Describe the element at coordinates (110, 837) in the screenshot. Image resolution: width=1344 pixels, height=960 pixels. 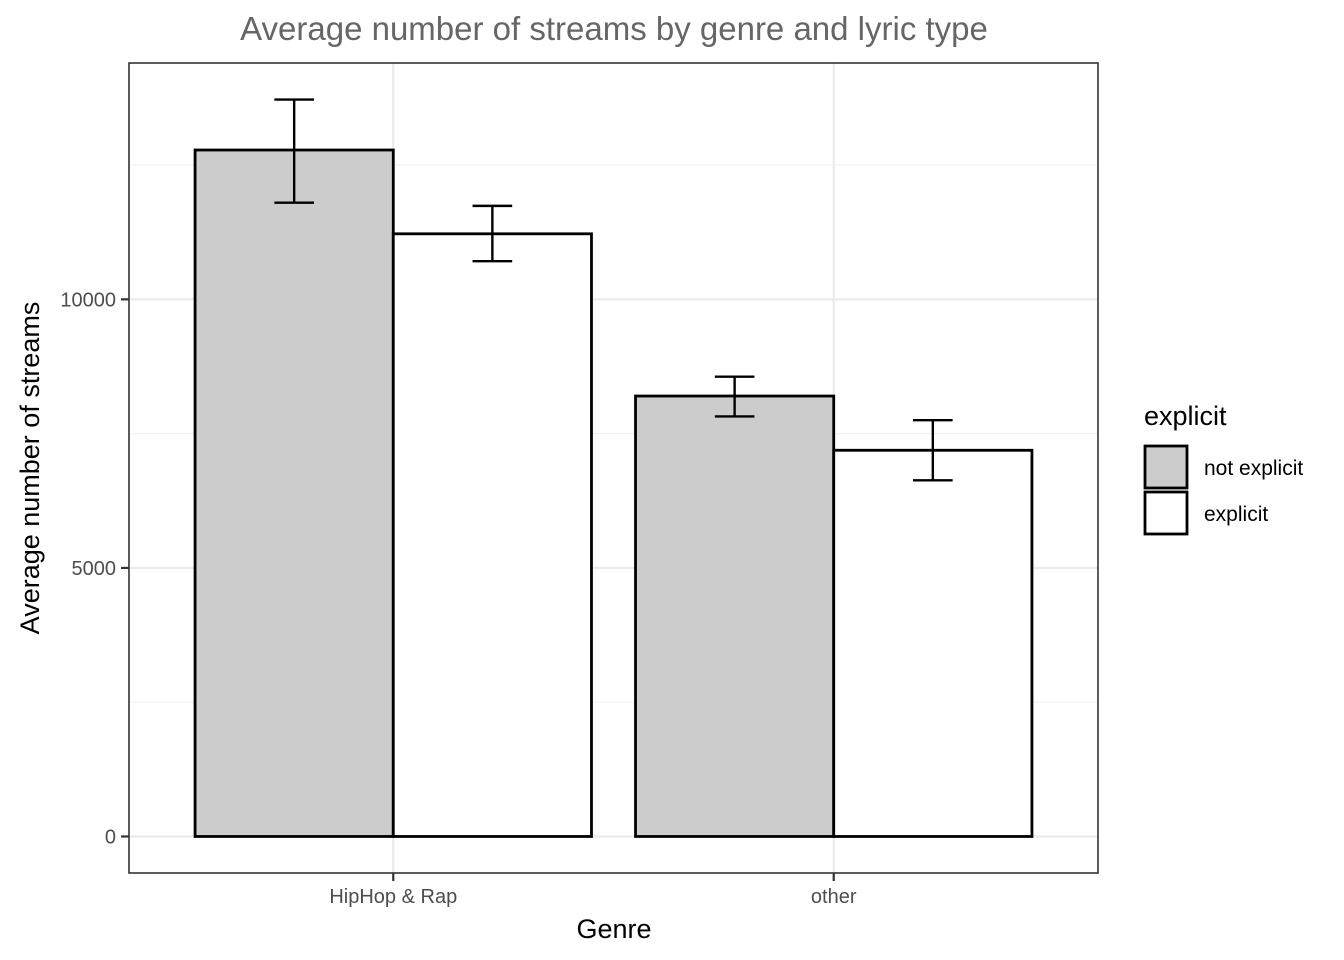
I see `y-tick-label: 0` at that location.